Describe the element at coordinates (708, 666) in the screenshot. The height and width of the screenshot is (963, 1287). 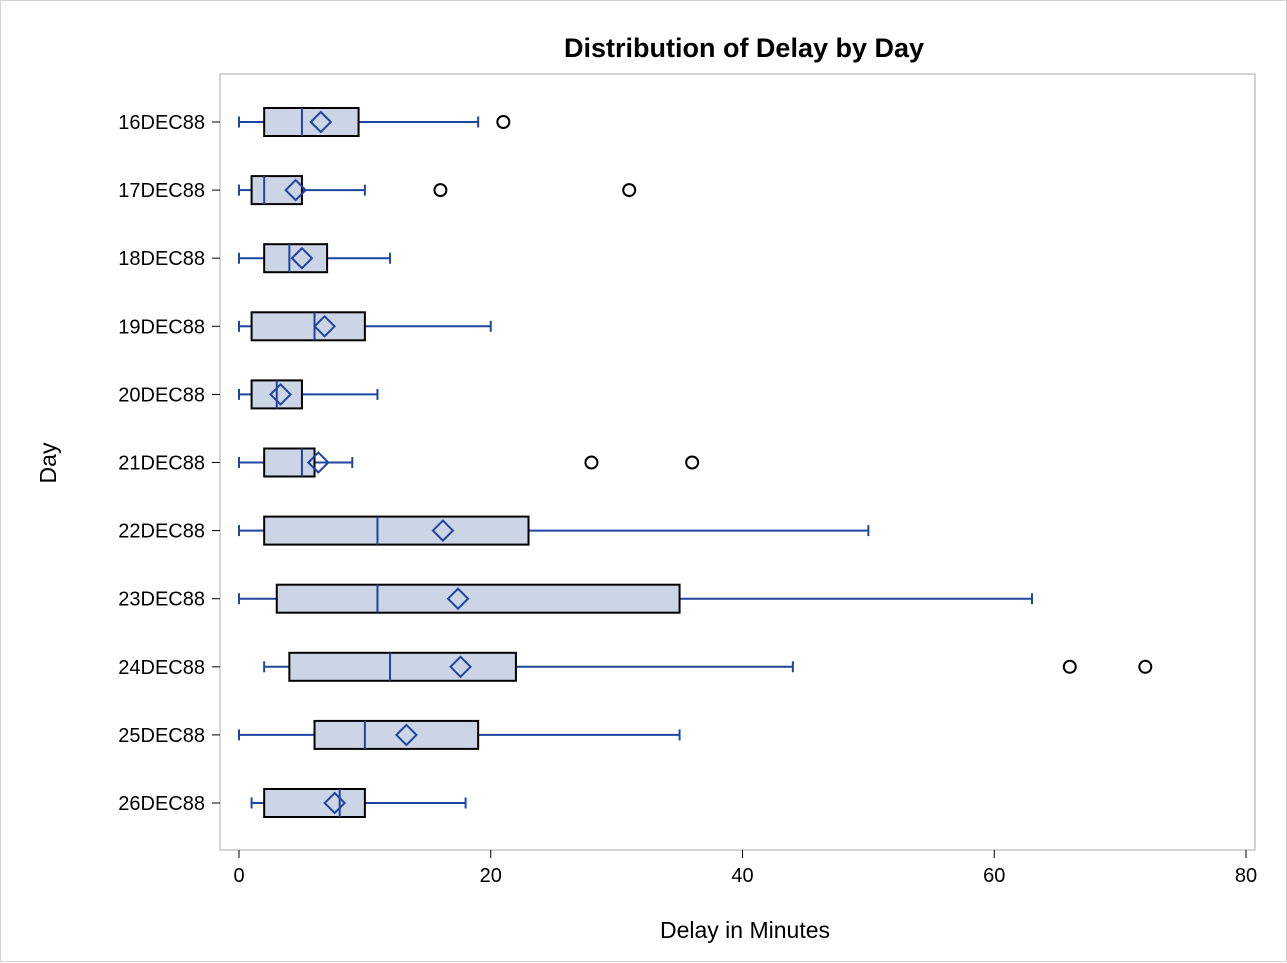
I see `box-24DEC88` at that location.